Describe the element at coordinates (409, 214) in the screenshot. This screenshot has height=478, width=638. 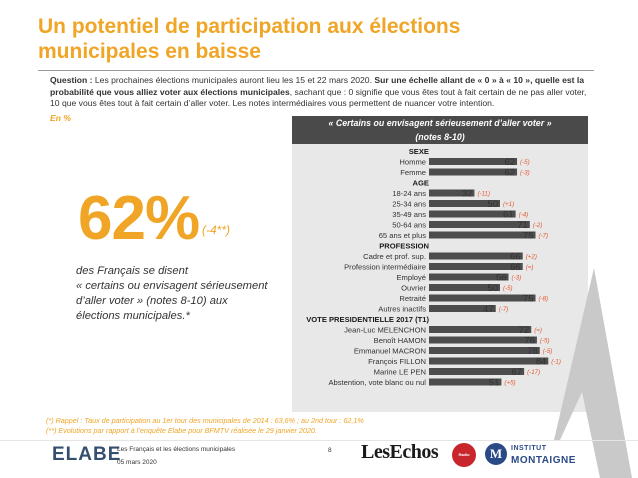
I see `bar-label: 35-49 ans` at that location.